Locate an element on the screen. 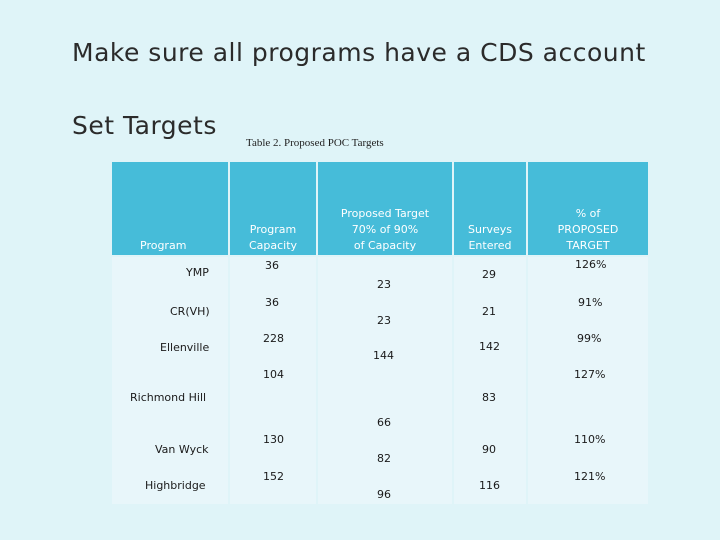  header-target-cell: Proposed Target 70% of 90% of Capacity is located at coordinates (385, 208).